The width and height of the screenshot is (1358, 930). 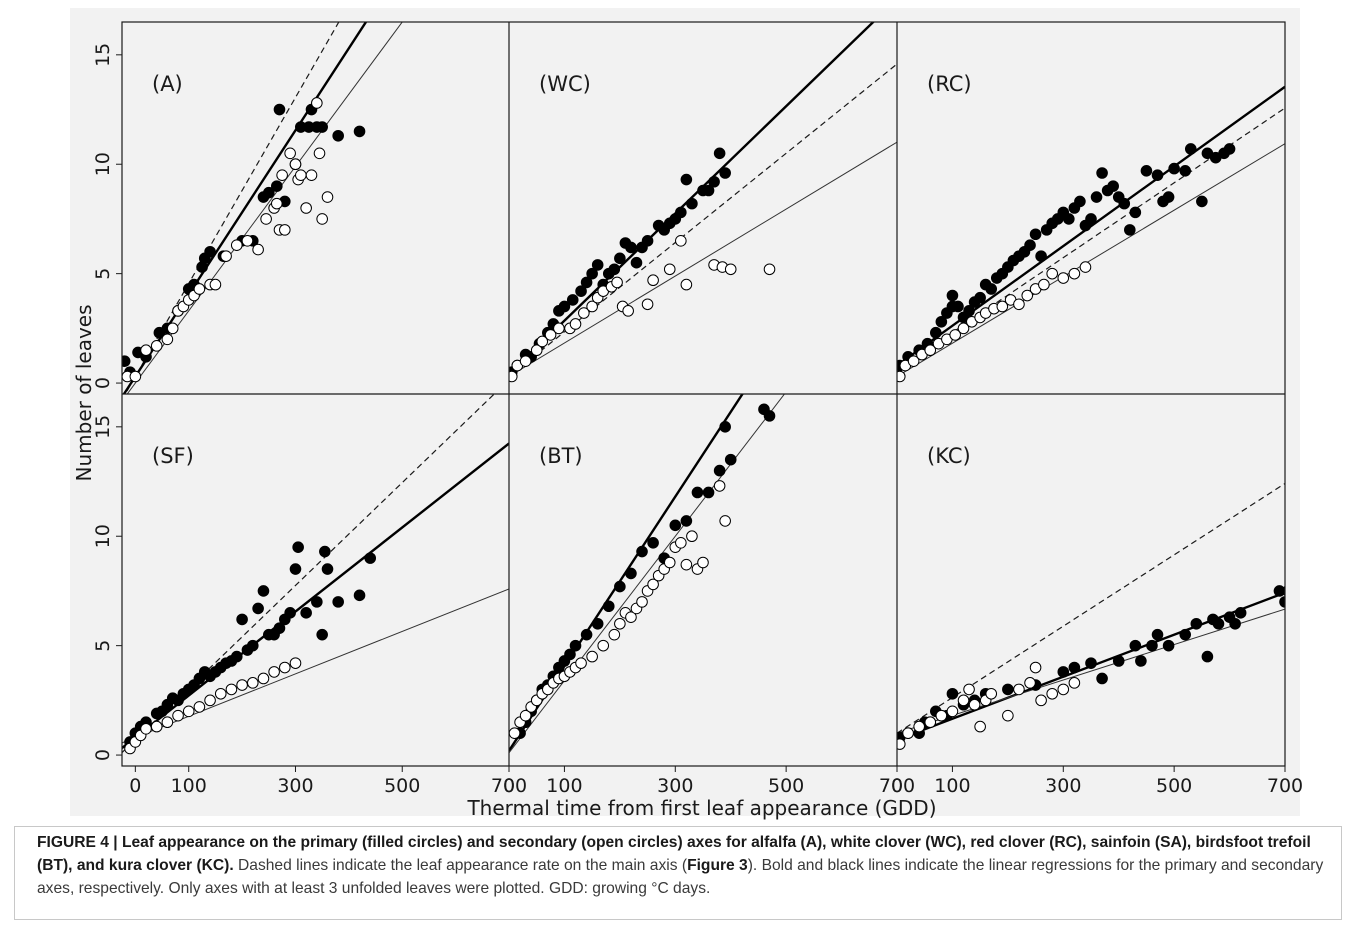 What do you see at coordinates (786, 786) in the screenshot?
I see `x-tick-label: 500` at bounding box center [786, 786].